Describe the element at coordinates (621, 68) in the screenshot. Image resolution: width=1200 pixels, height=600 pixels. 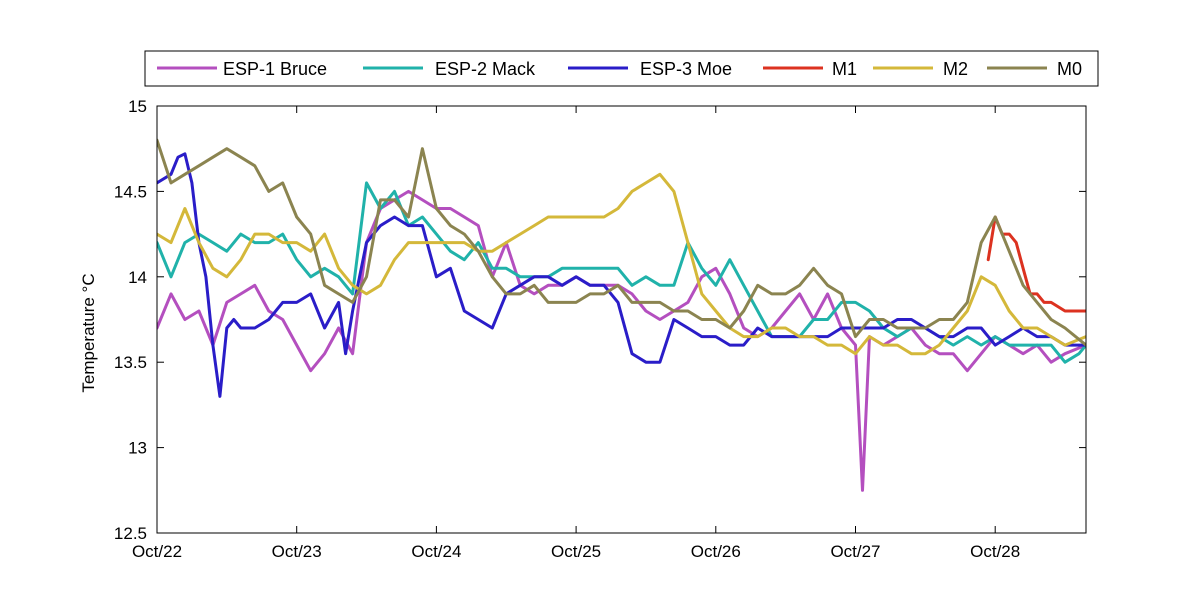
I see `legend: ESP-1 Bruce ESP-2 Mack ESP-3 Moe M1 M2 M0` at that location.